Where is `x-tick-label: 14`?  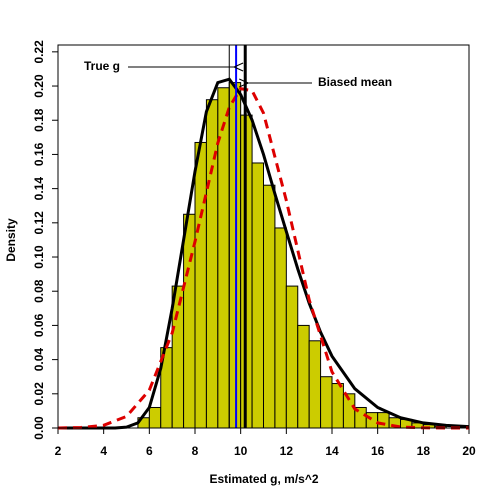 x-tick-label: 14 is located at coordinates (332, 451).